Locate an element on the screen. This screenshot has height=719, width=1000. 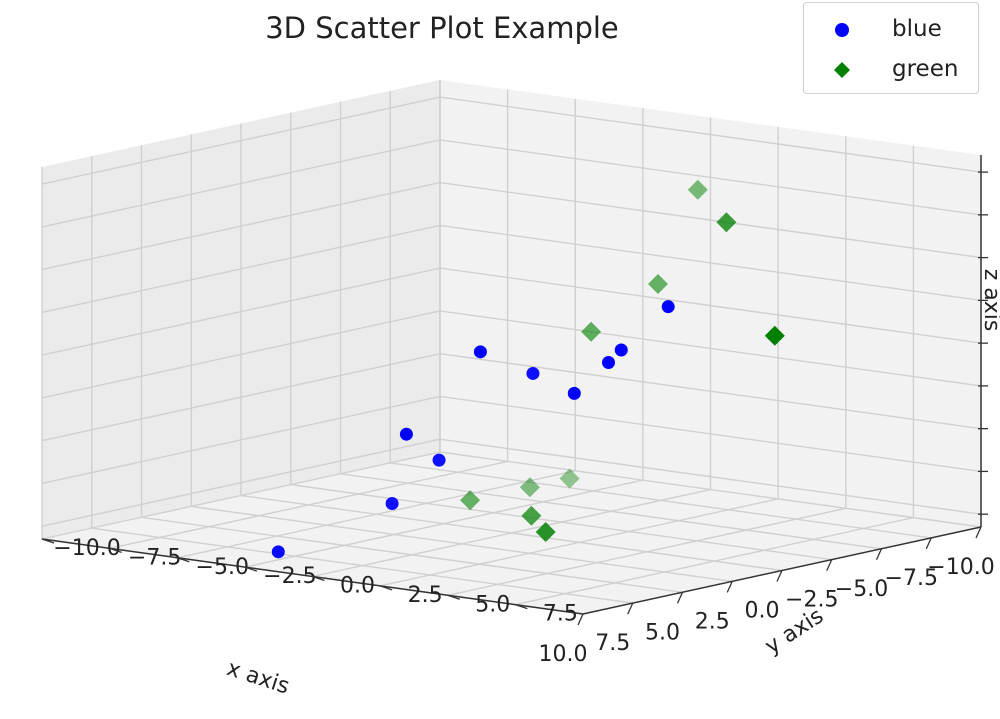
y-axis-ticks: −10.0 −7.5 −5.0 −2.5 0.0 2.5 5.0 7.5 is located at coordinates (309, 581).